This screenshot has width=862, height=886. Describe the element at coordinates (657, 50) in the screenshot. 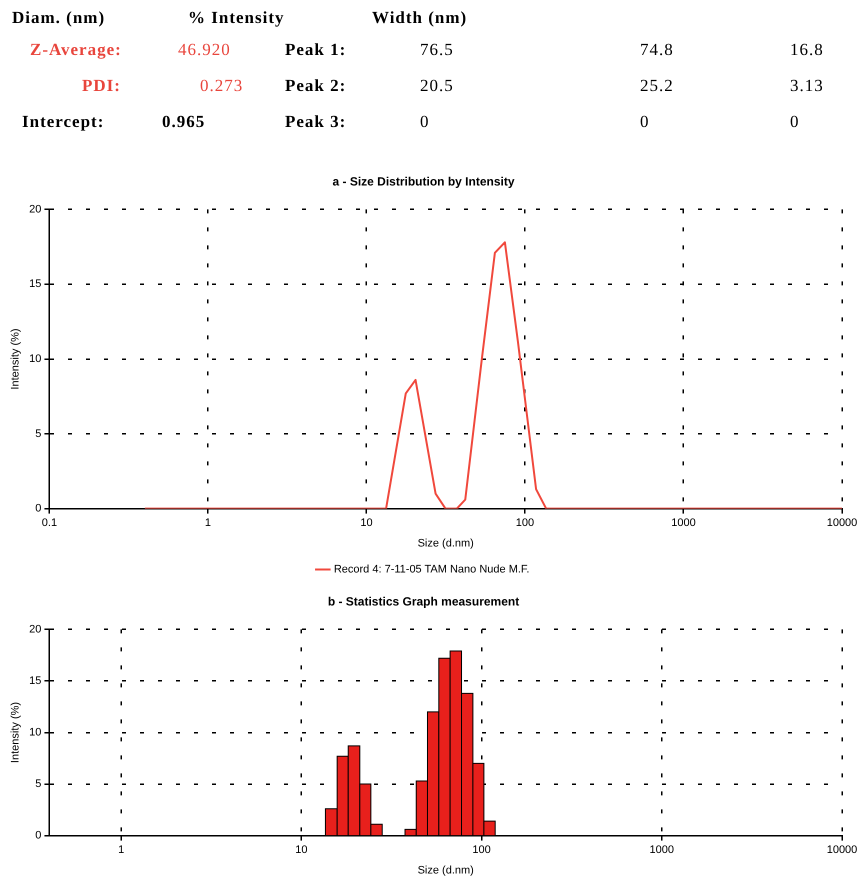

I see `text: 74.8` at that location.